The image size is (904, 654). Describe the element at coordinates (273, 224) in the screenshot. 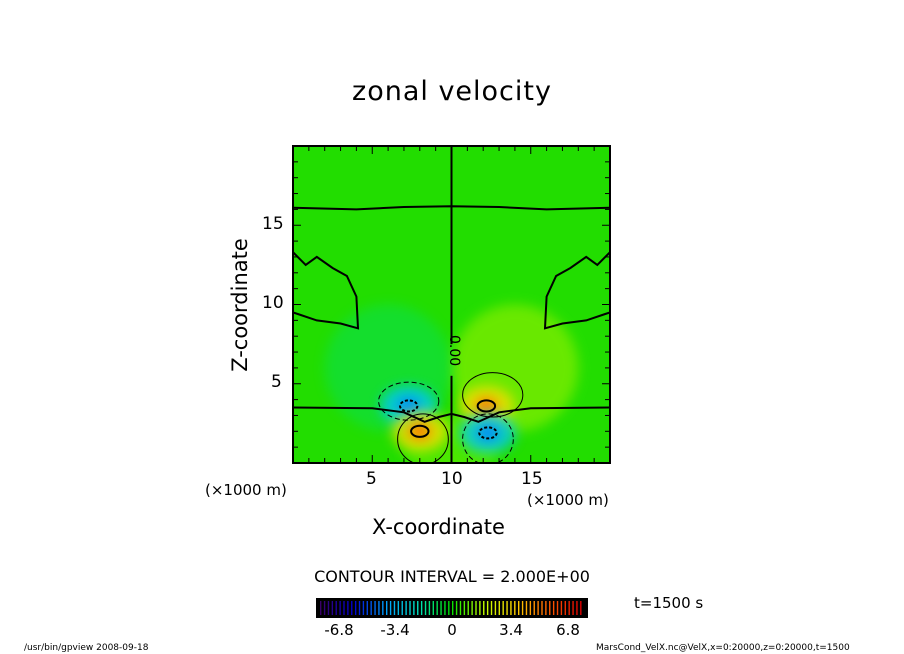

I see `y-tick-label: 15` at that location.